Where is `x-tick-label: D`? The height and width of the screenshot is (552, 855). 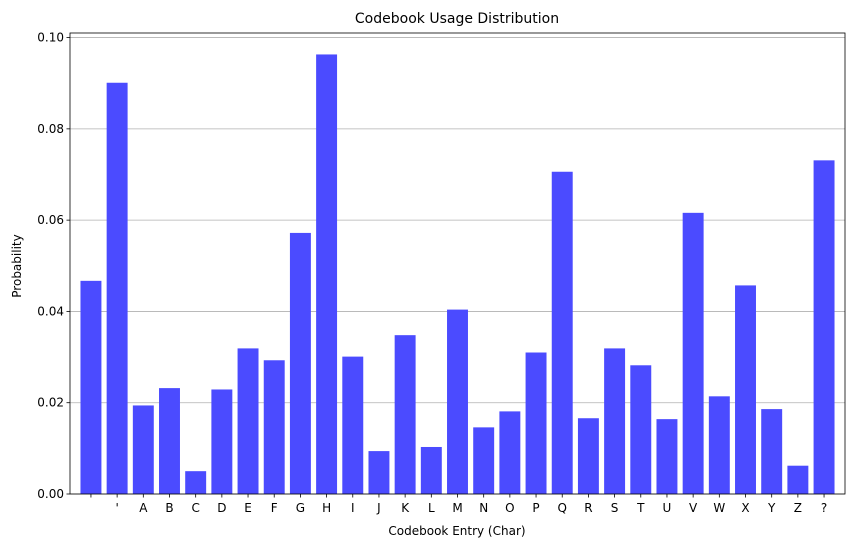 x-tick-label: D is located at coordinates (221, 508).